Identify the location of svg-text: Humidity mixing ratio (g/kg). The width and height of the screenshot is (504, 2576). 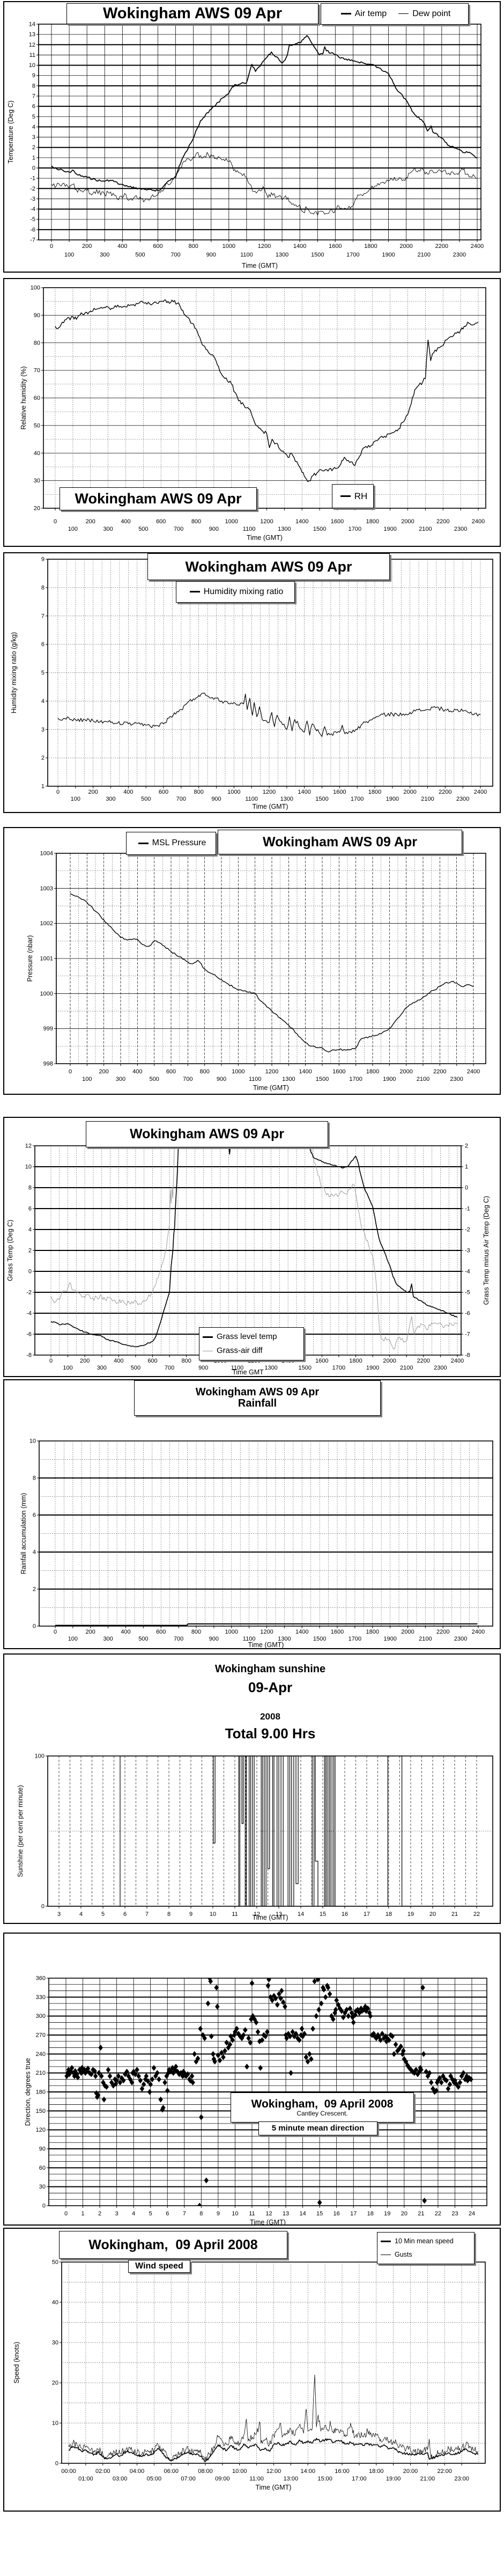
(14, 672).